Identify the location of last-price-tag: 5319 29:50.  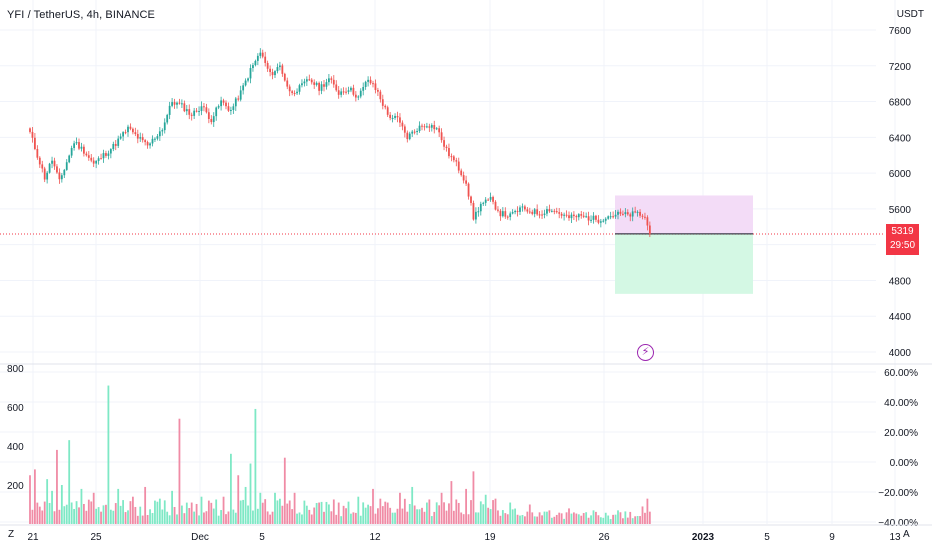
(902, 239).